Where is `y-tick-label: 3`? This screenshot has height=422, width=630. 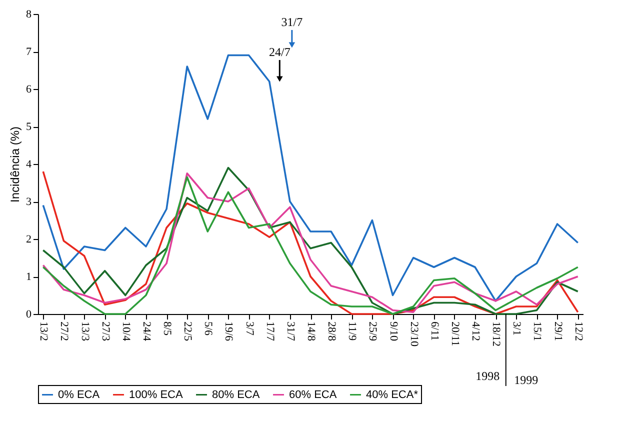
y-tick-label: 3 is located at coordinates (29, 202).